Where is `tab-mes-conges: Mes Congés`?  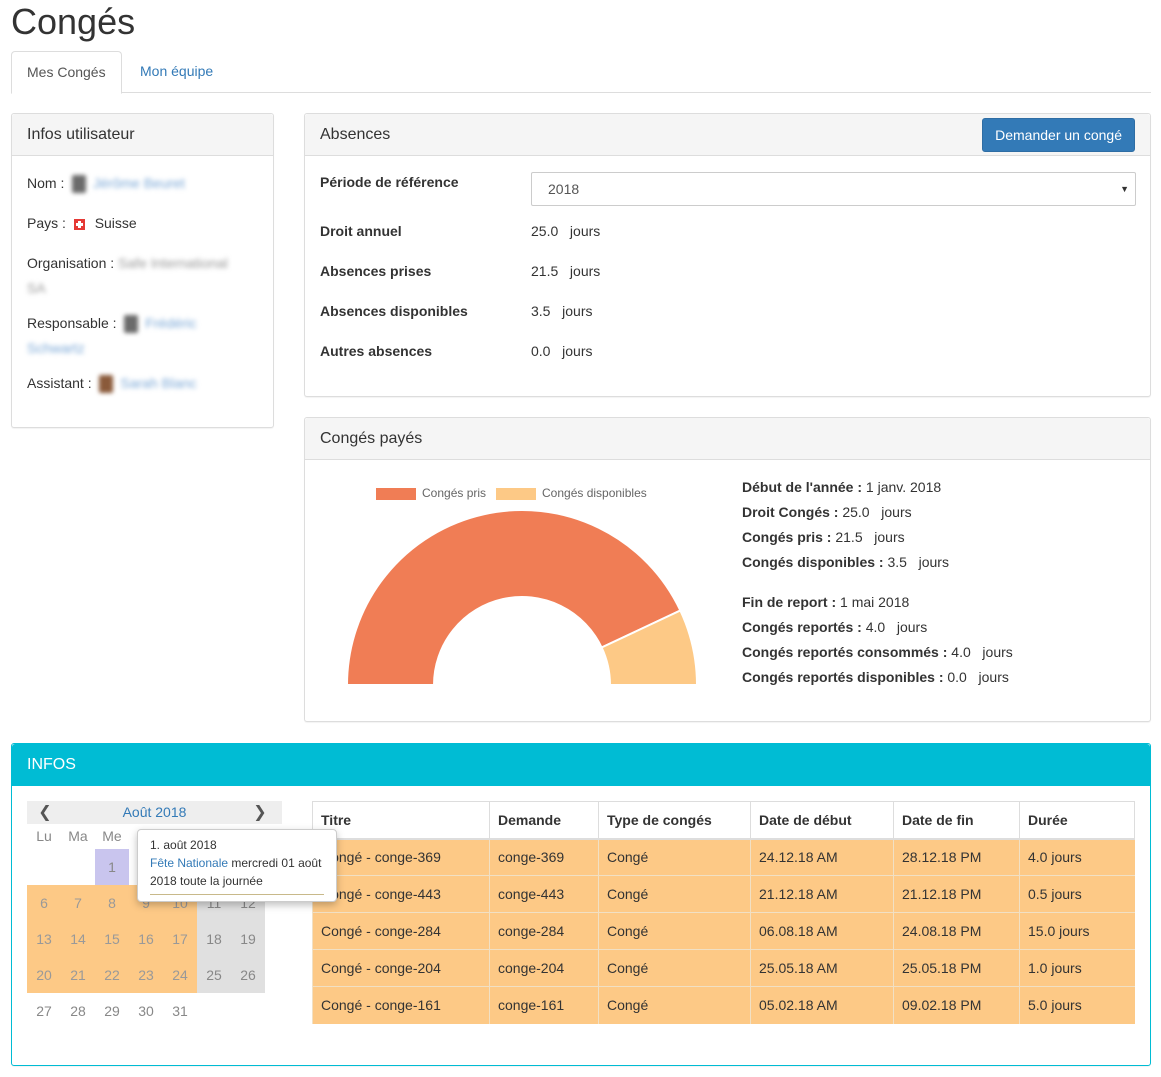
tab-mes-conges: Mes Congés is located at coordinates (66, 72).